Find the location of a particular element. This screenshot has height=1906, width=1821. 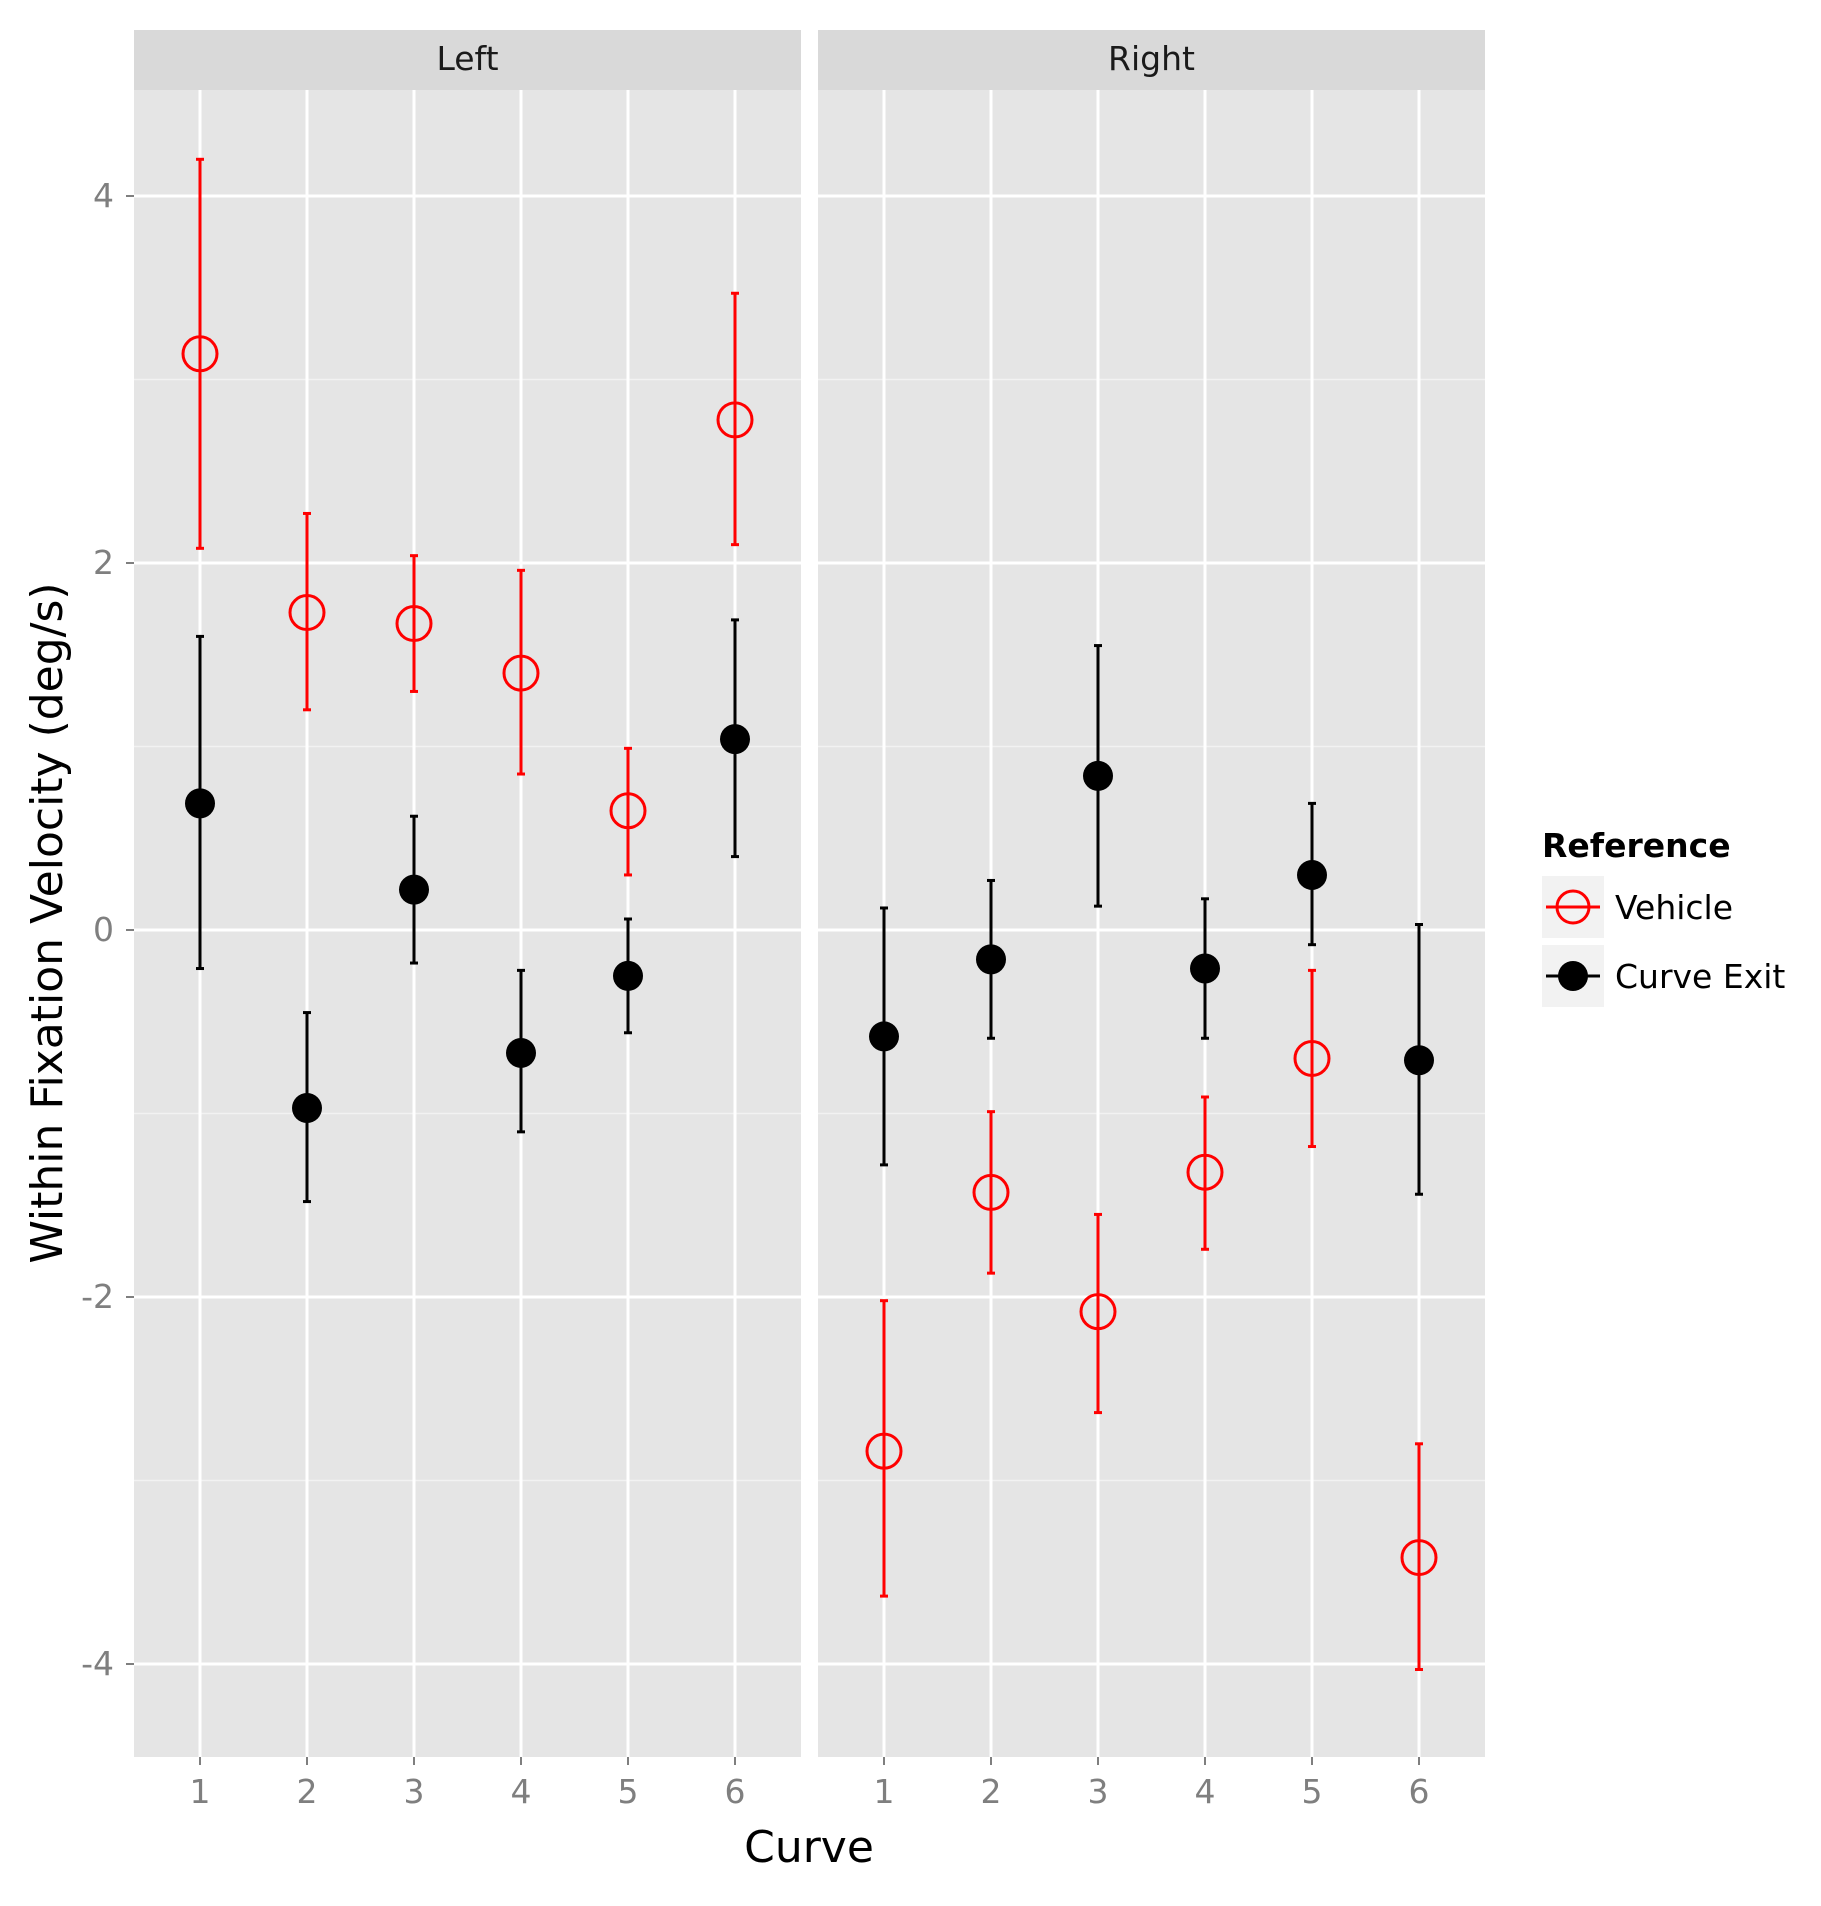

y-tick-label: -4 is located at coordinates (97, 1663).